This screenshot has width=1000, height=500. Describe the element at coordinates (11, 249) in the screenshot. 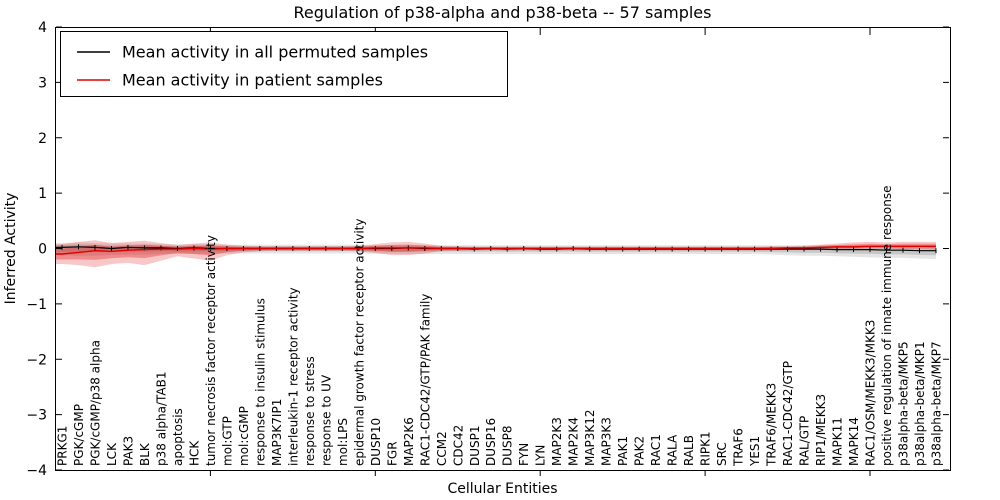

I see `y-axis-label: Inferred Activity` at that location.